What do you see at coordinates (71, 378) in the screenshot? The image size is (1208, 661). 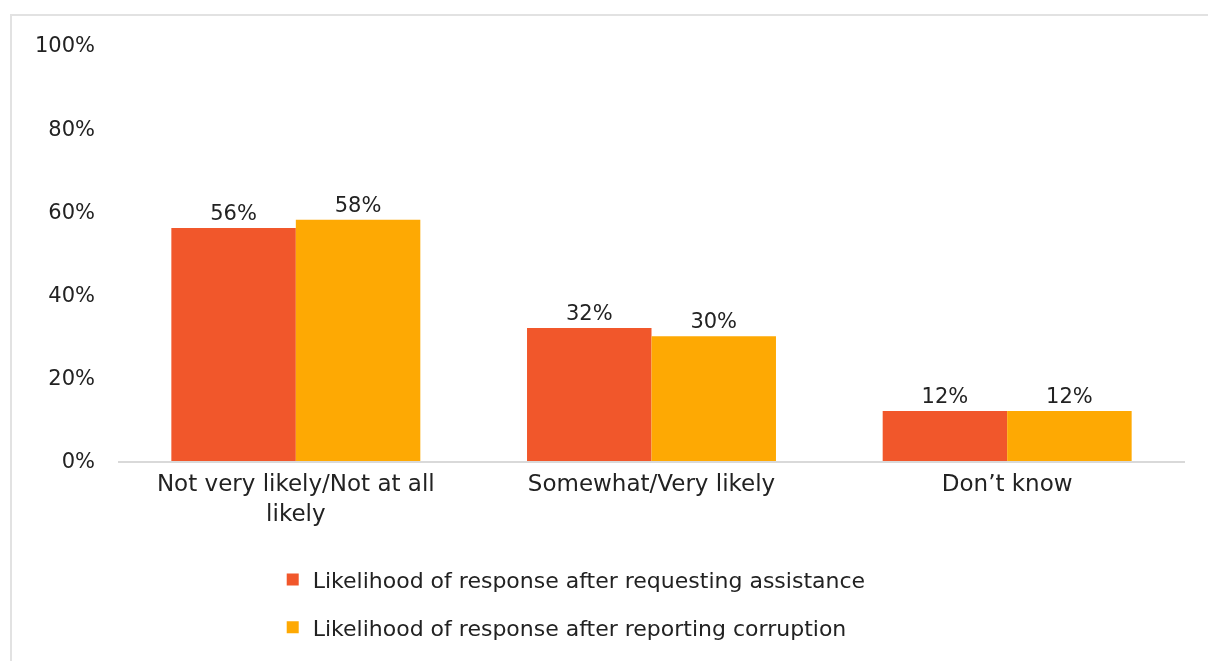 I see `y-tick-label: 20%` at bounding box center [71, 378].